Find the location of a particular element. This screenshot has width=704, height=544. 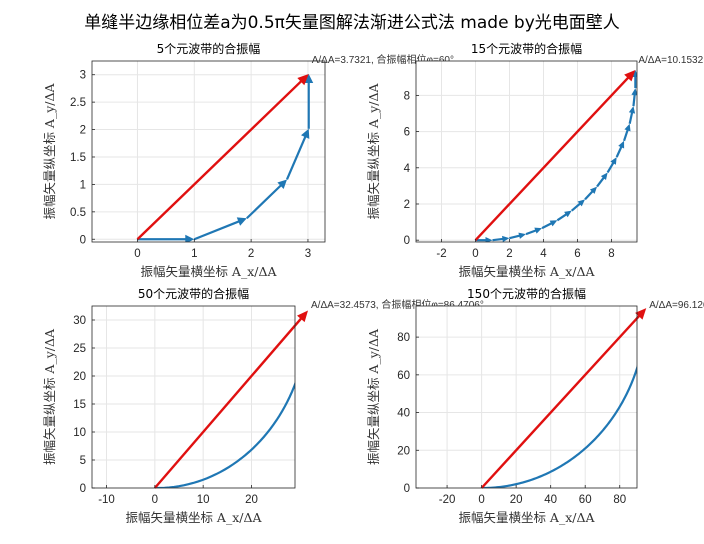

subplot-title: 150个元波带的合振幅 is located at coordinates (526, 293).